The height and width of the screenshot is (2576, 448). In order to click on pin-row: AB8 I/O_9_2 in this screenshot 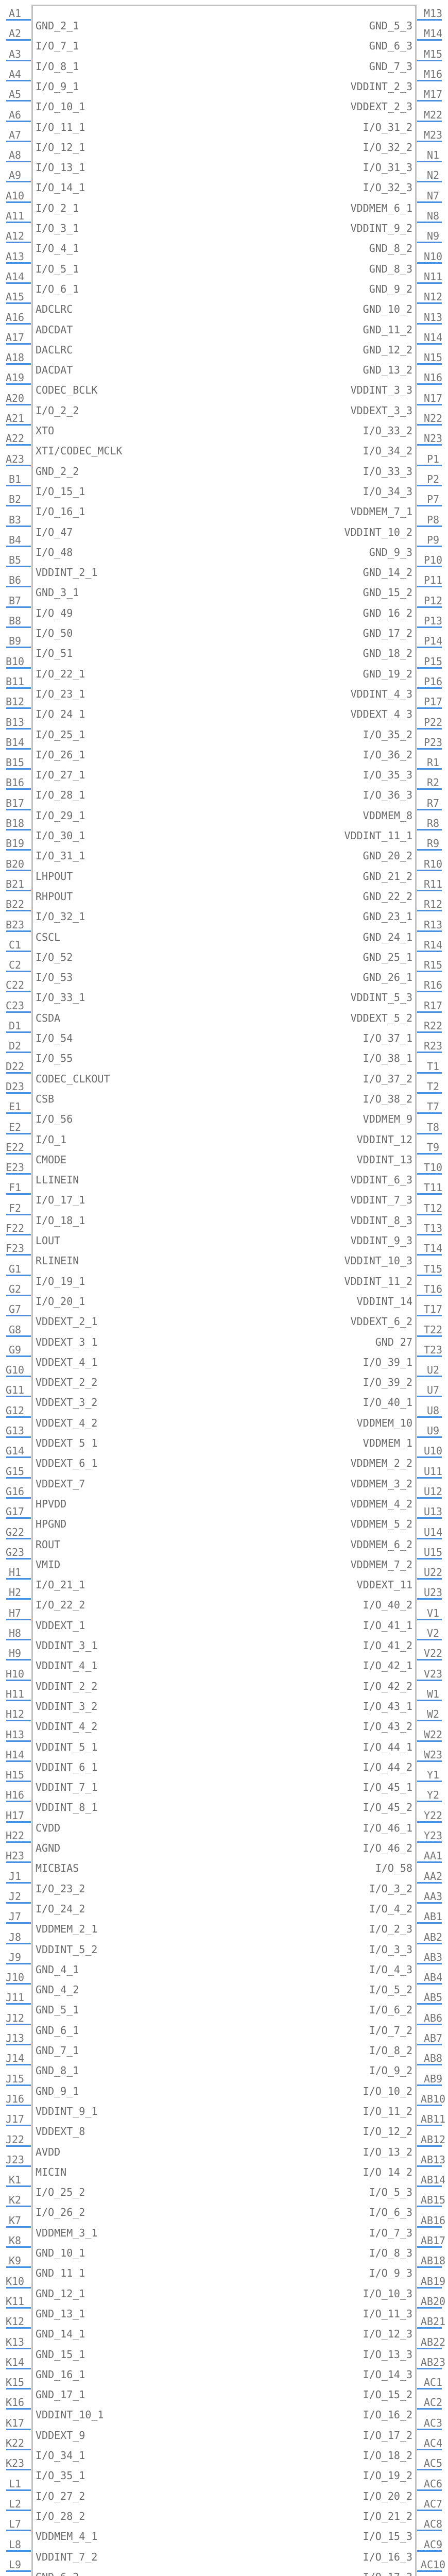, I will do `click(224, 2068)`.